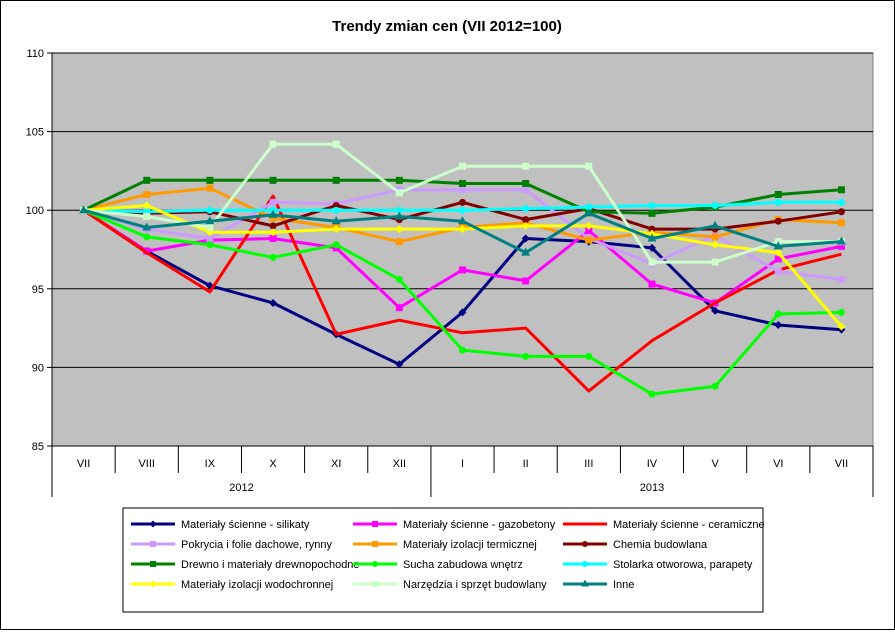 This screenshot has height=634, width=895. I want to click on x-tick-label: IX, so click(210, 464).